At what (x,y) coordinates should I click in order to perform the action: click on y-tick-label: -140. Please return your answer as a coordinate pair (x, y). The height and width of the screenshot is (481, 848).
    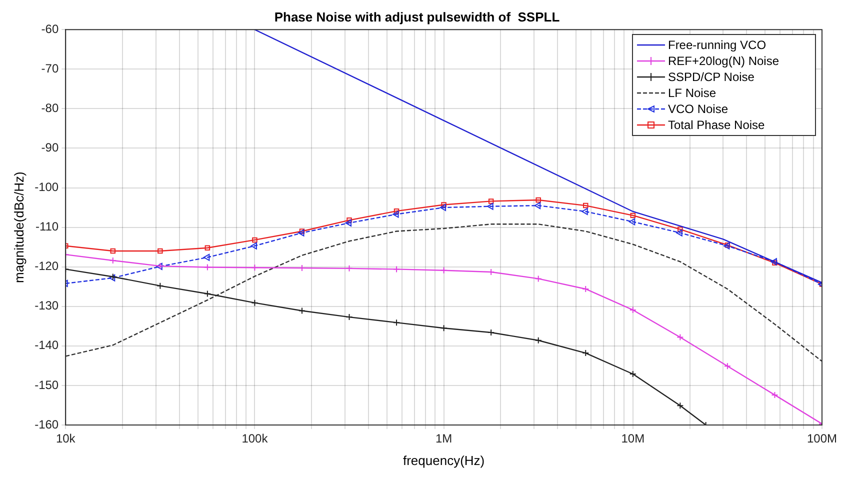
    Looking at the image, I should click on (46, 345).